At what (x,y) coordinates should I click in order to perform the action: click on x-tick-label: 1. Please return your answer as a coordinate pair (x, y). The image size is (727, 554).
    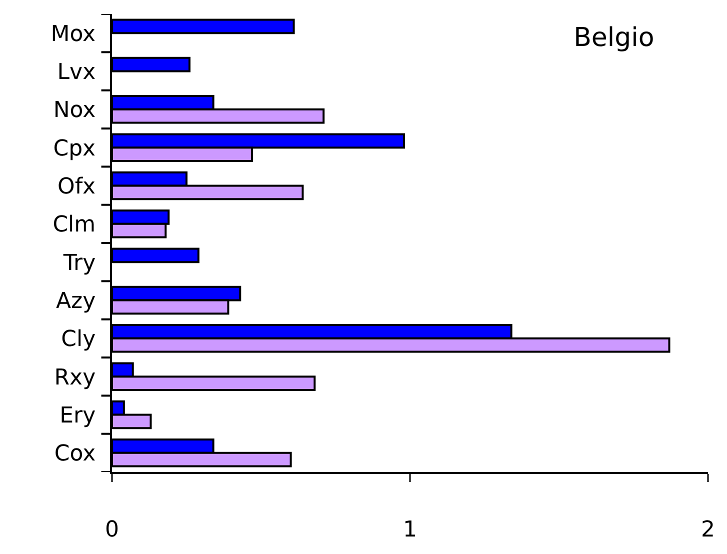
    Looking at the image, I should click on (410, 529).